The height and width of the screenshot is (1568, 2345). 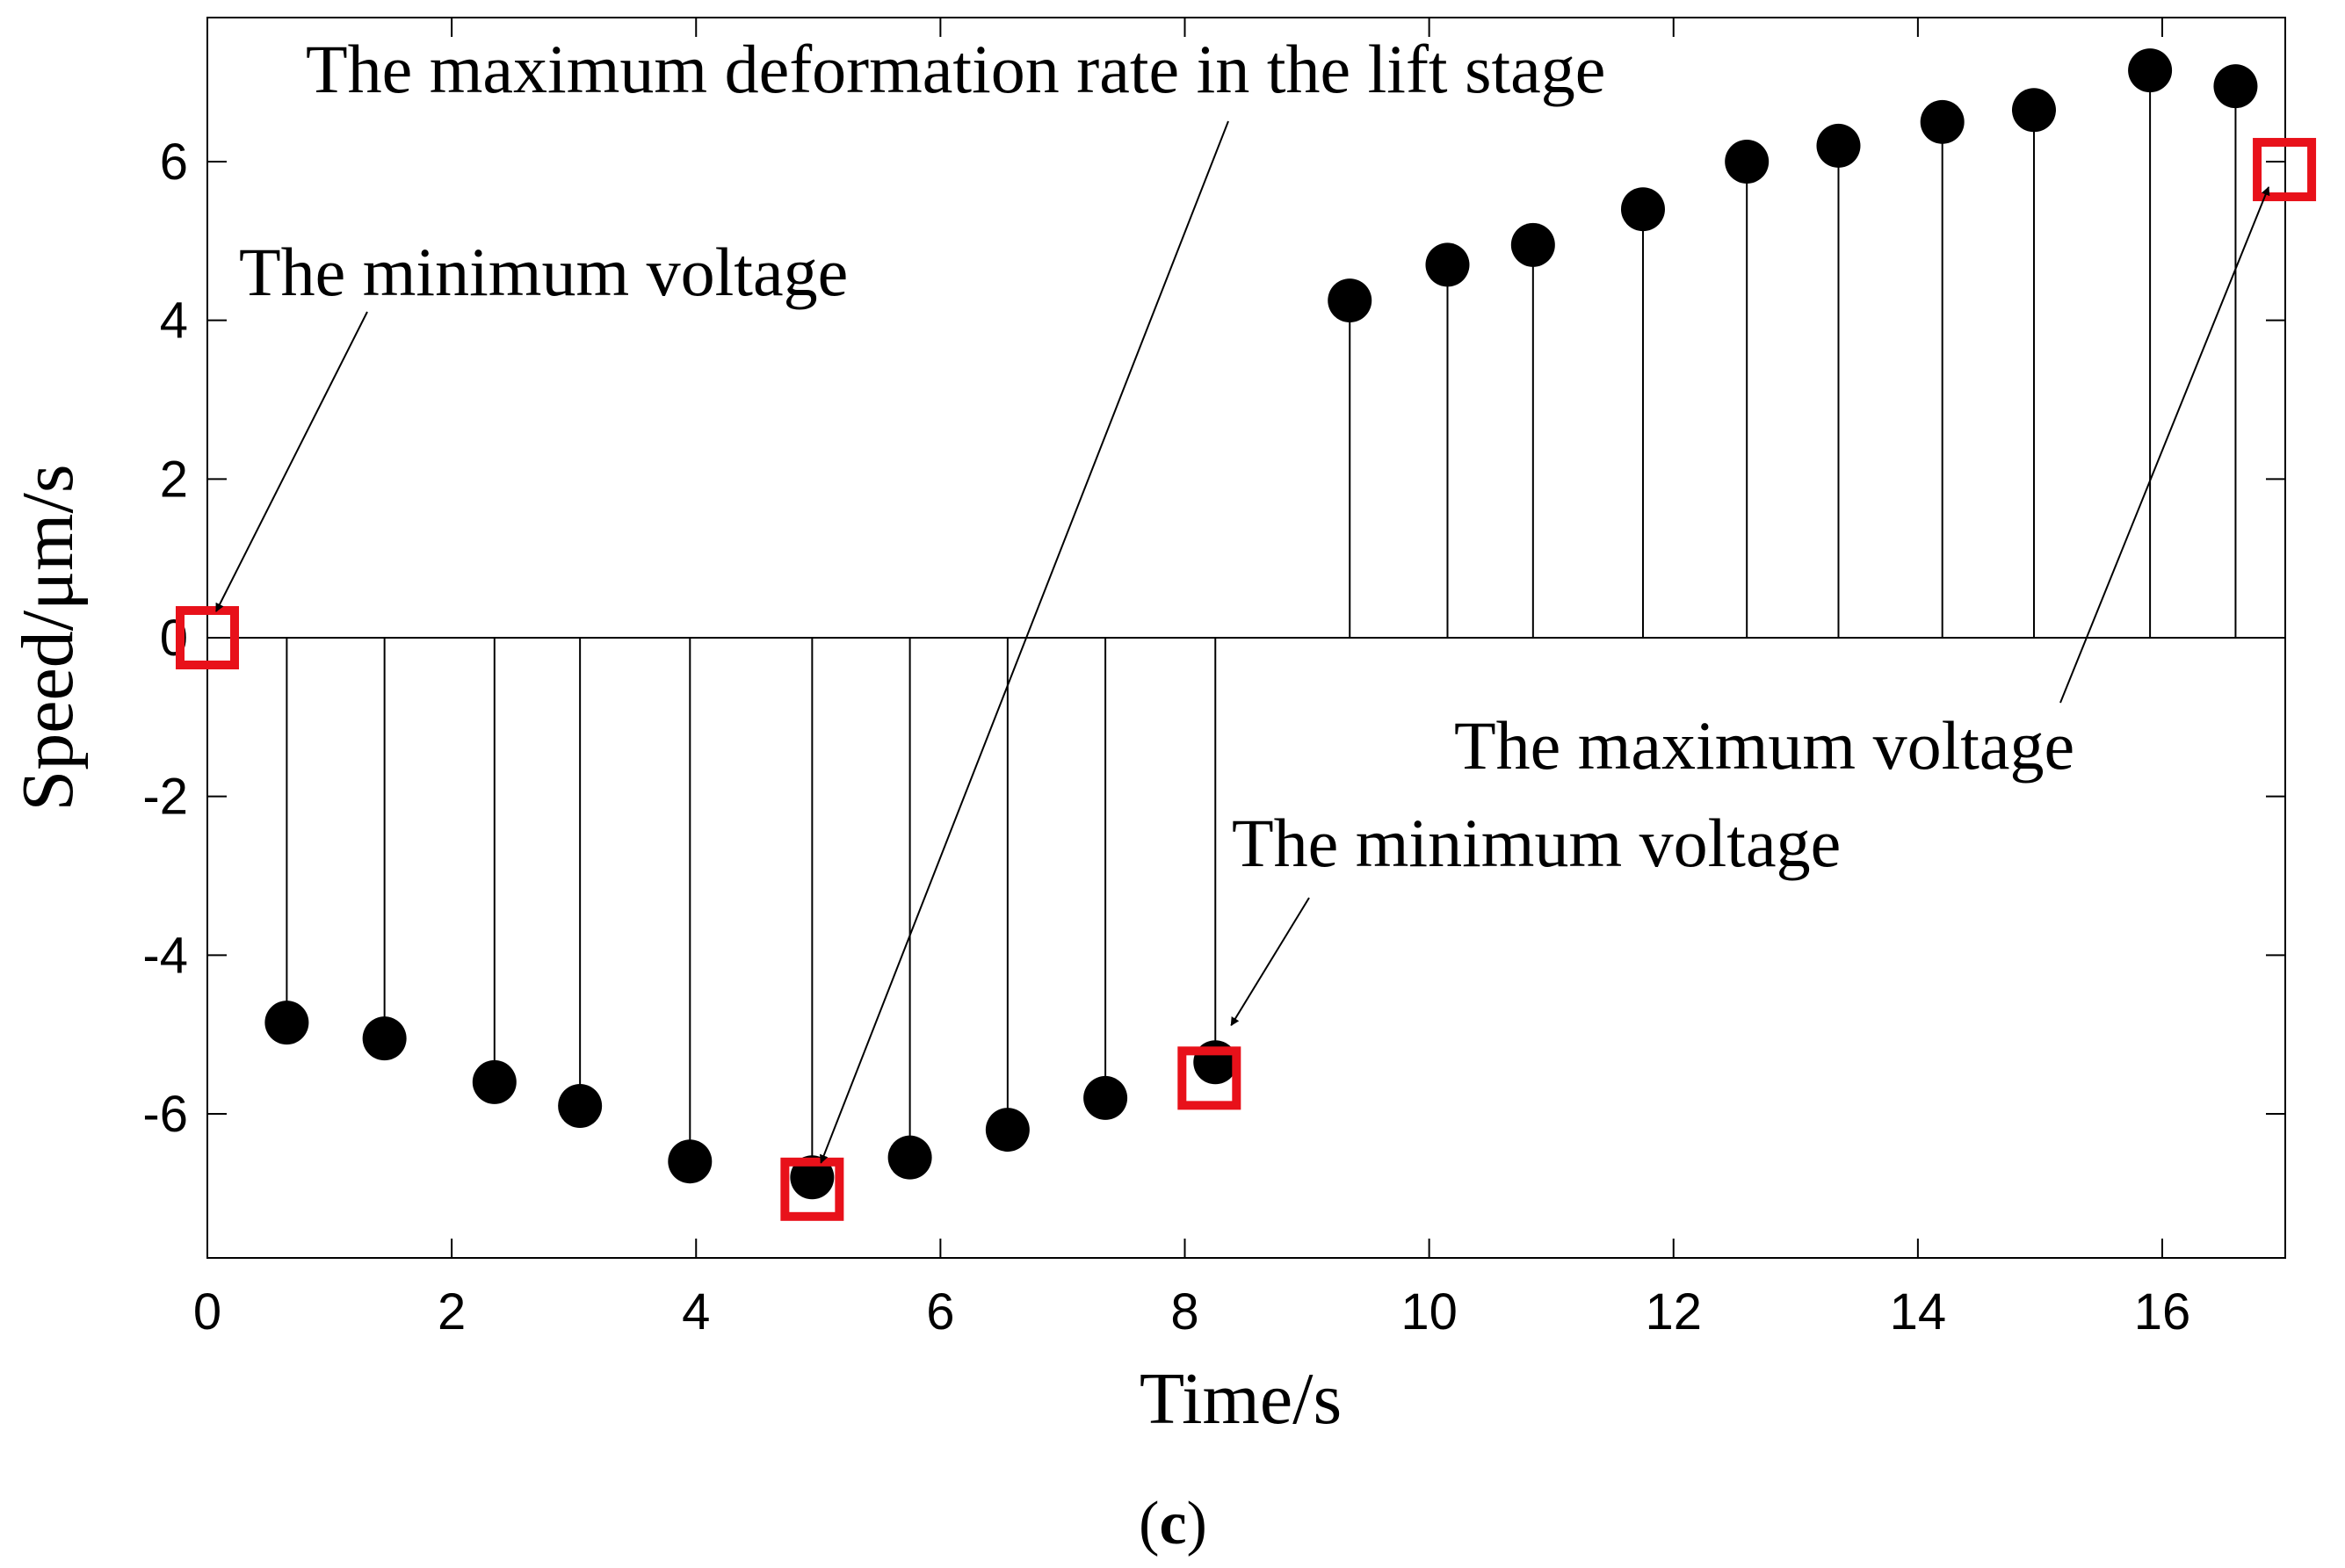 I want to click on x-tick-label: 0, so click(x=207, y=1312).